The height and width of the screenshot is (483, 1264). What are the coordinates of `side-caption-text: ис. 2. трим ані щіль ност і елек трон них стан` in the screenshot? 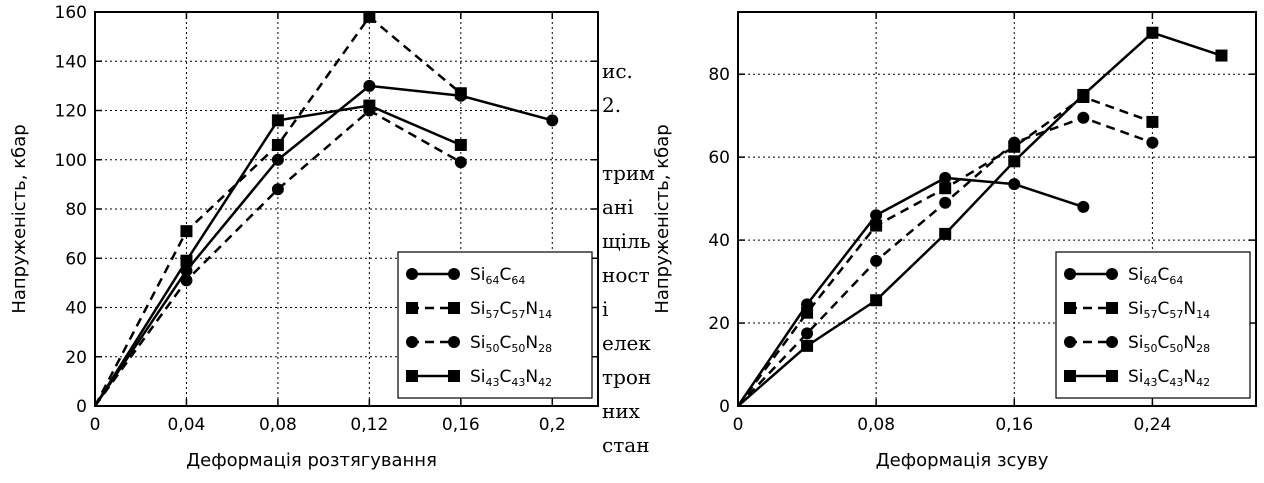 It's located at (631, 258).